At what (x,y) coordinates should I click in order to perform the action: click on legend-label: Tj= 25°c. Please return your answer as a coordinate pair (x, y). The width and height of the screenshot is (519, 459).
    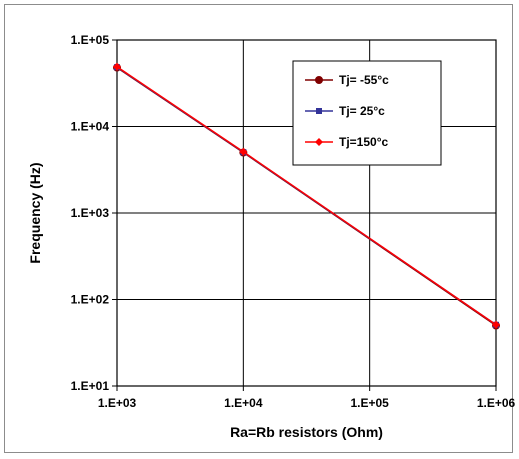
    Looking at the image, I should click on (362, 111).